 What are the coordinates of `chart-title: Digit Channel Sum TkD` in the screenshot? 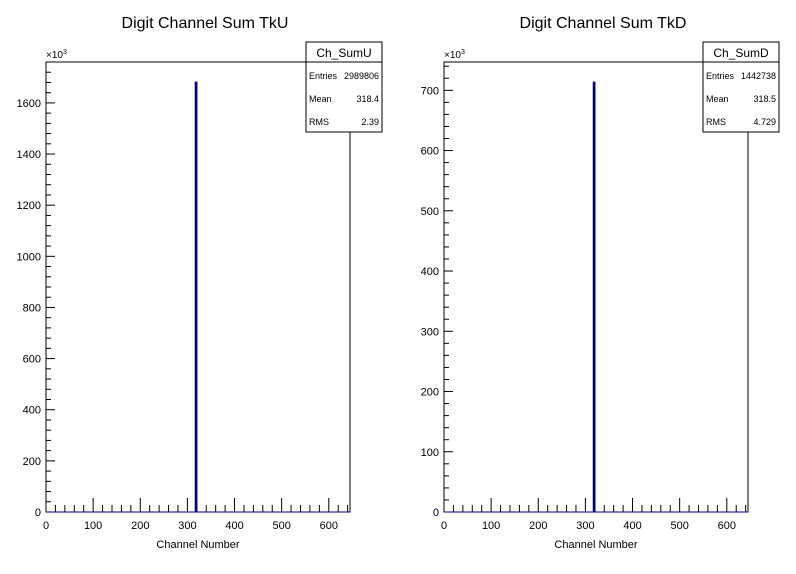 It's located at (603, 23).